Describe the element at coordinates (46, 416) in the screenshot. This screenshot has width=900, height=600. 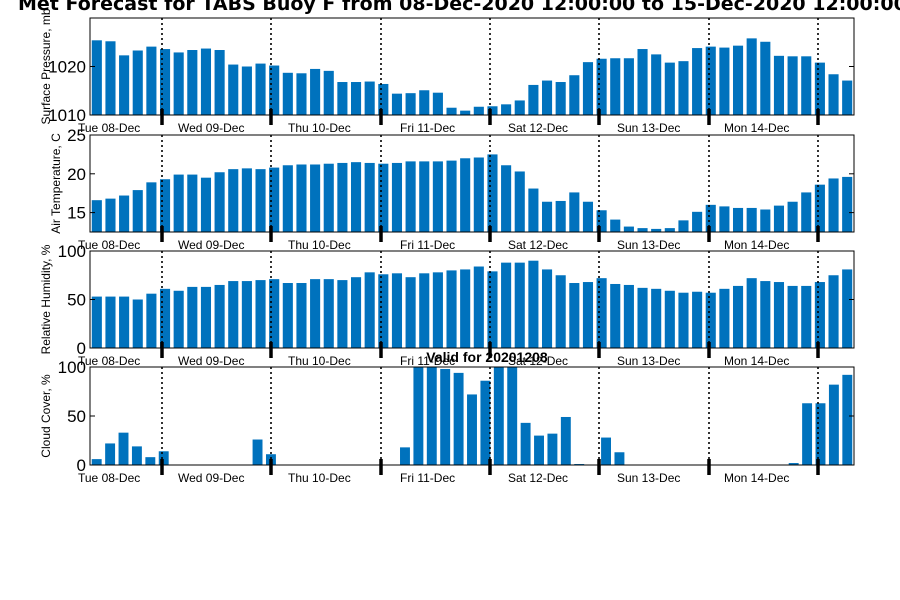
I see `y-axis-label: Cloud Cover, %` at that location.